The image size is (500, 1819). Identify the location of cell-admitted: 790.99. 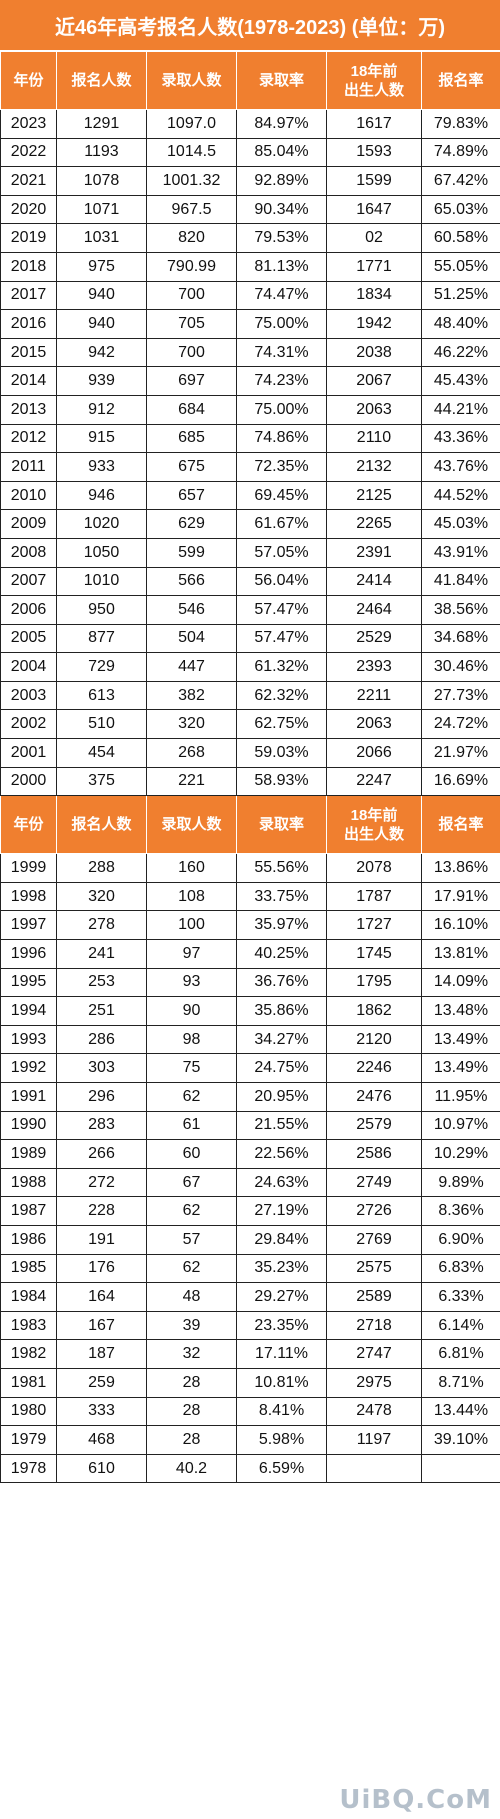
(191, 266).